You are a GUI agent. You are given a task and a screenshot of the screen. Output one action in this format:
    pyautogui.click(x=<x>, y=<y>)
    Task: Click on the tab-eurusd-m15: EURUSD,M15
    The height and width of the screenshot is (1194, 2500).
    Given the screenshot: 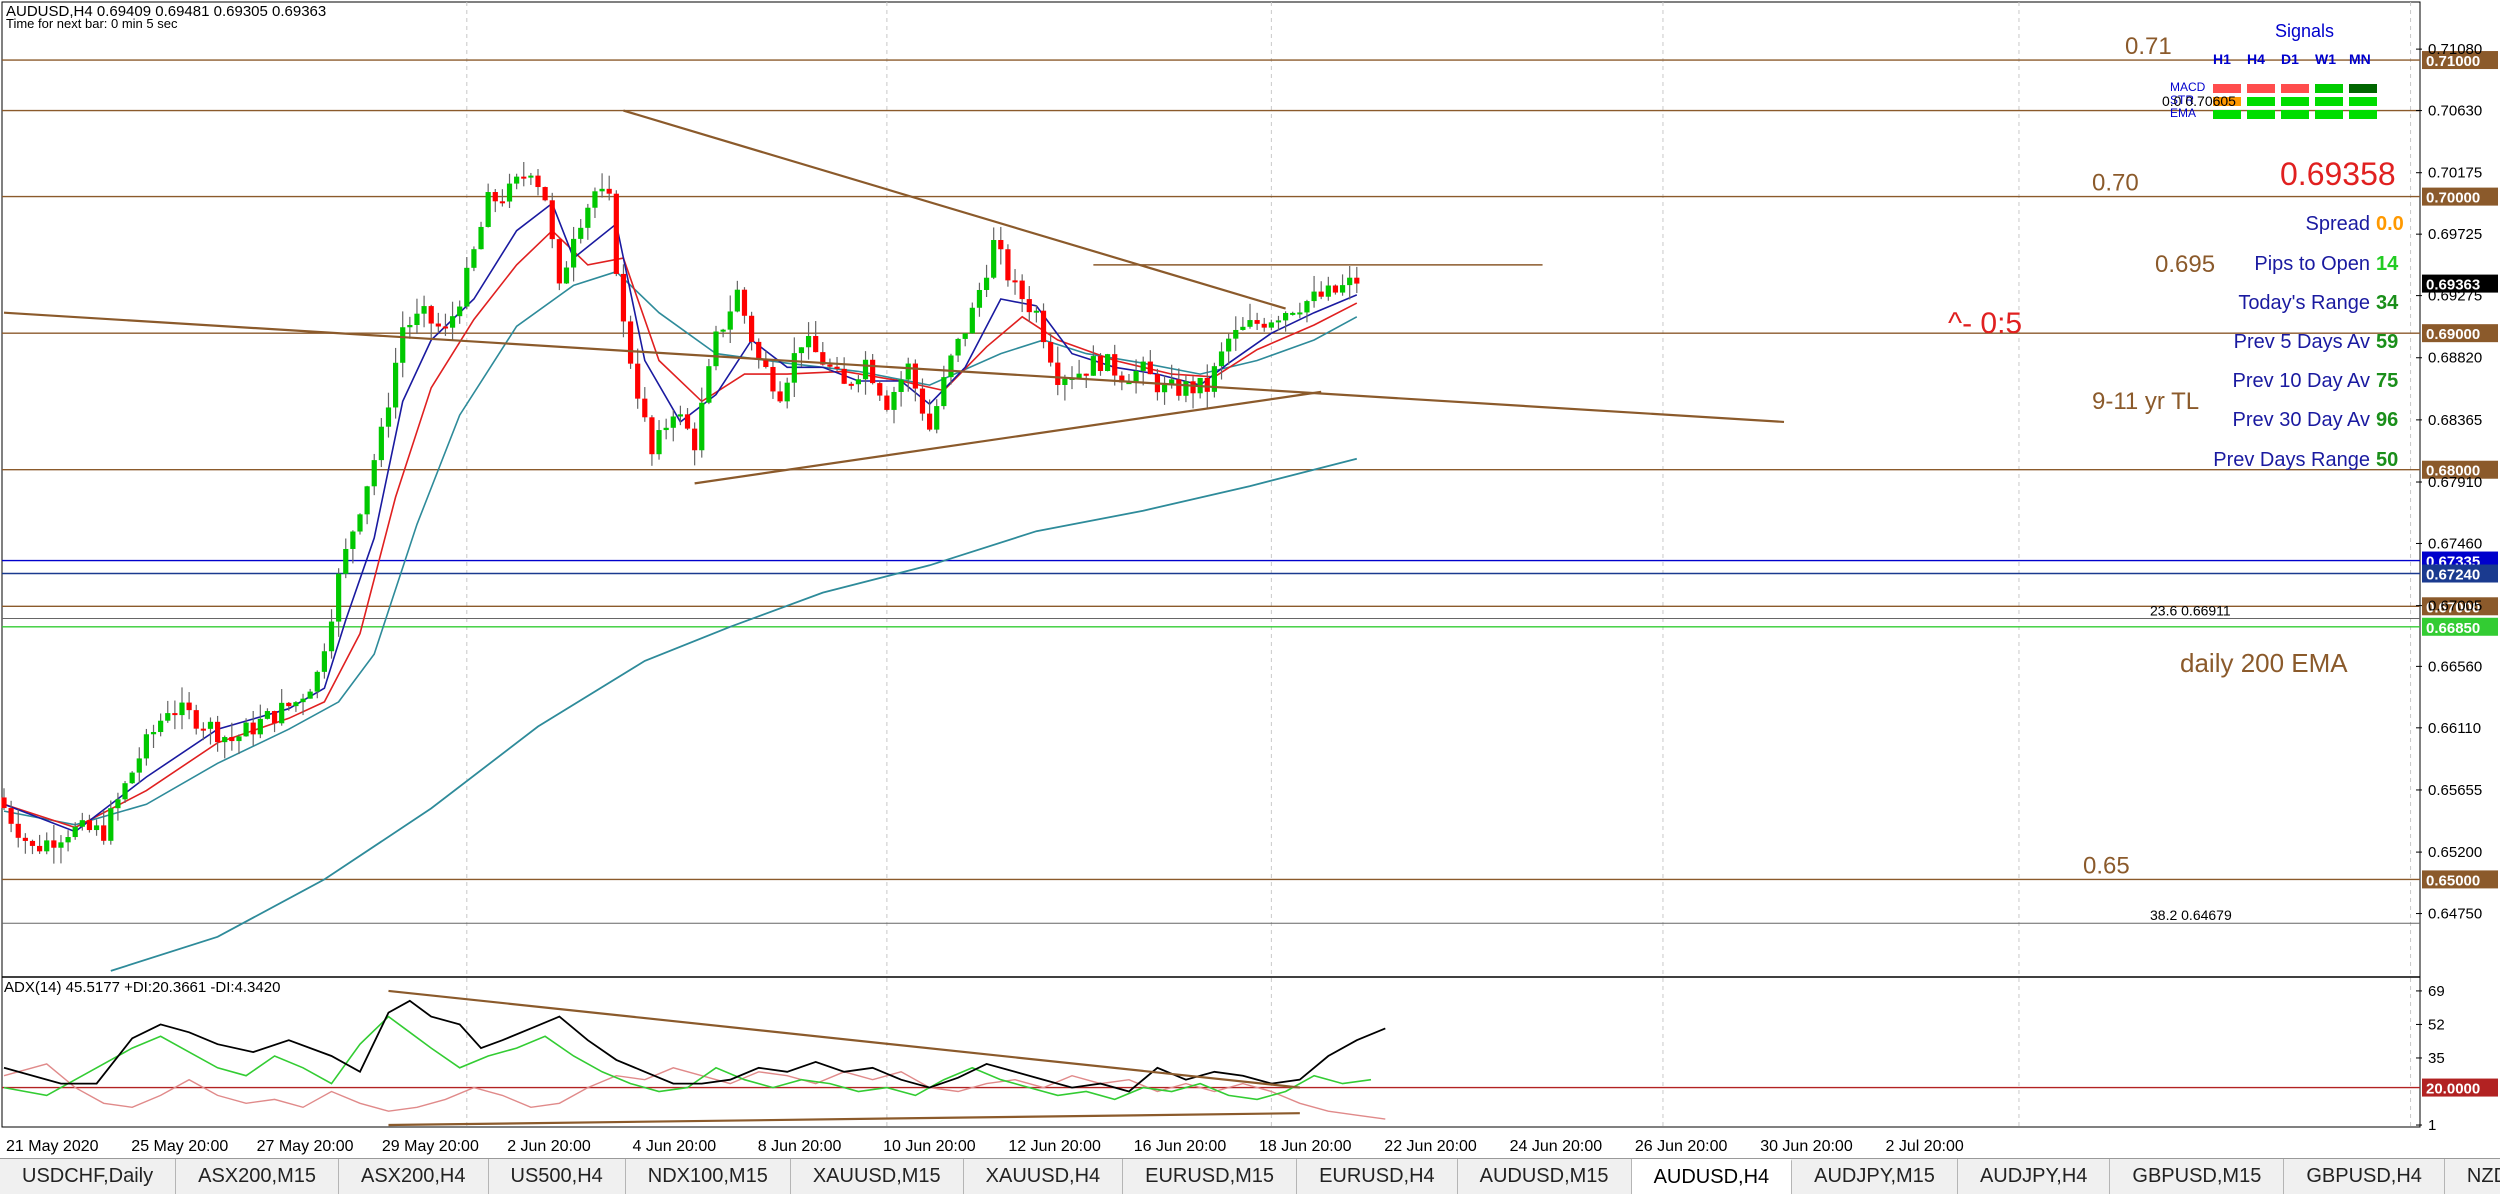 What is the action you would take?
    pyautogui.click(x=1210, y=1176)
    